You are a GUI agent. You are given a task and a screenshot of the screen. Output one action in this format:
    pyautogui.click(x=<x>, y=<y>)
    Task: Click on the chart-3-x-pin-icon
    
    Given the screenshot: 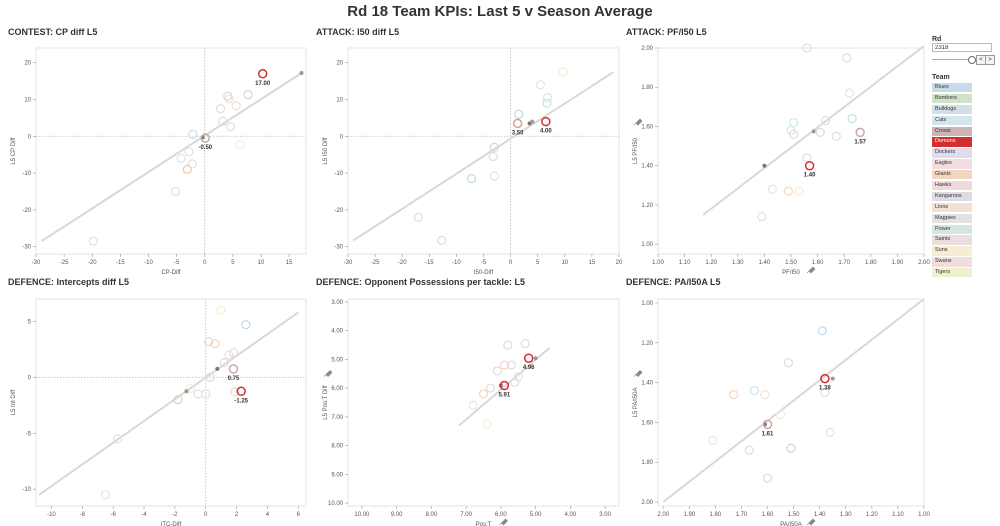 What is the action you would take?
    pyautogui.click(x=811, y=270)
    